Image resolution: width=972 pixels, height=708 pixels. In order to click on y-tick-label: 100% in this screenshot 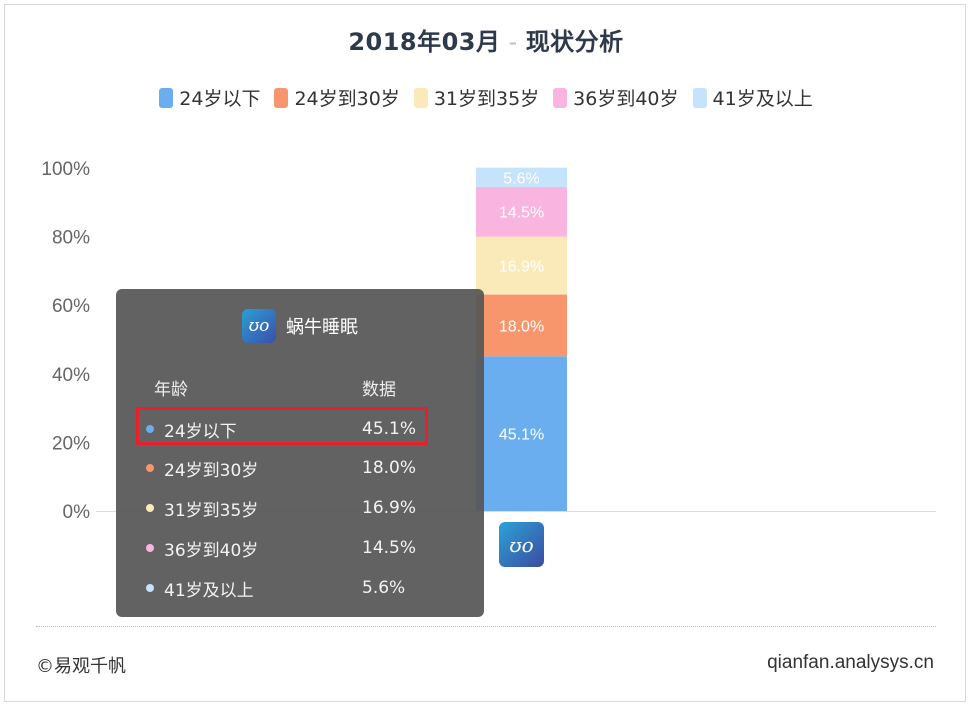, I will do `click(65, 169)`.